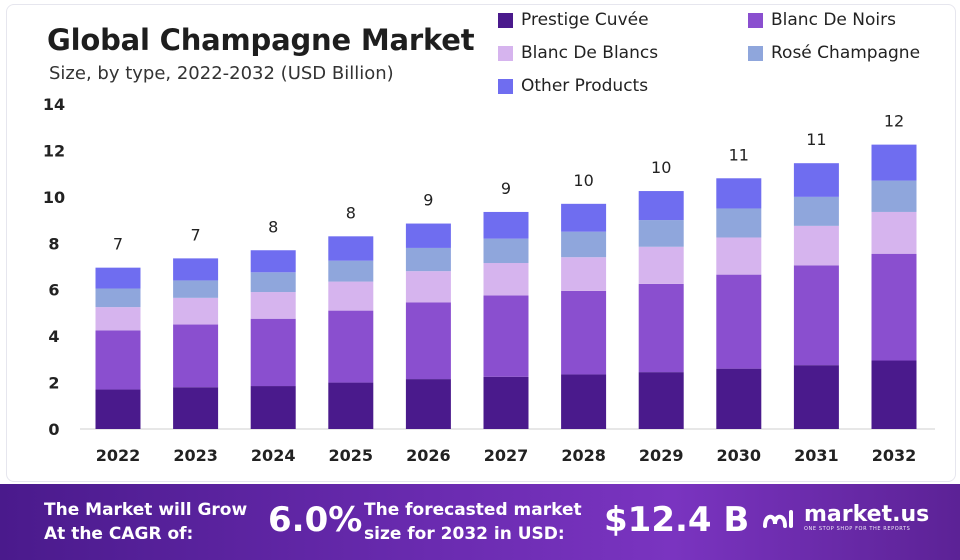  What do you see at coordinates (53, 383) in the screenshot?
I see `y-tick-label: 2` at bounding box center [53, 383].